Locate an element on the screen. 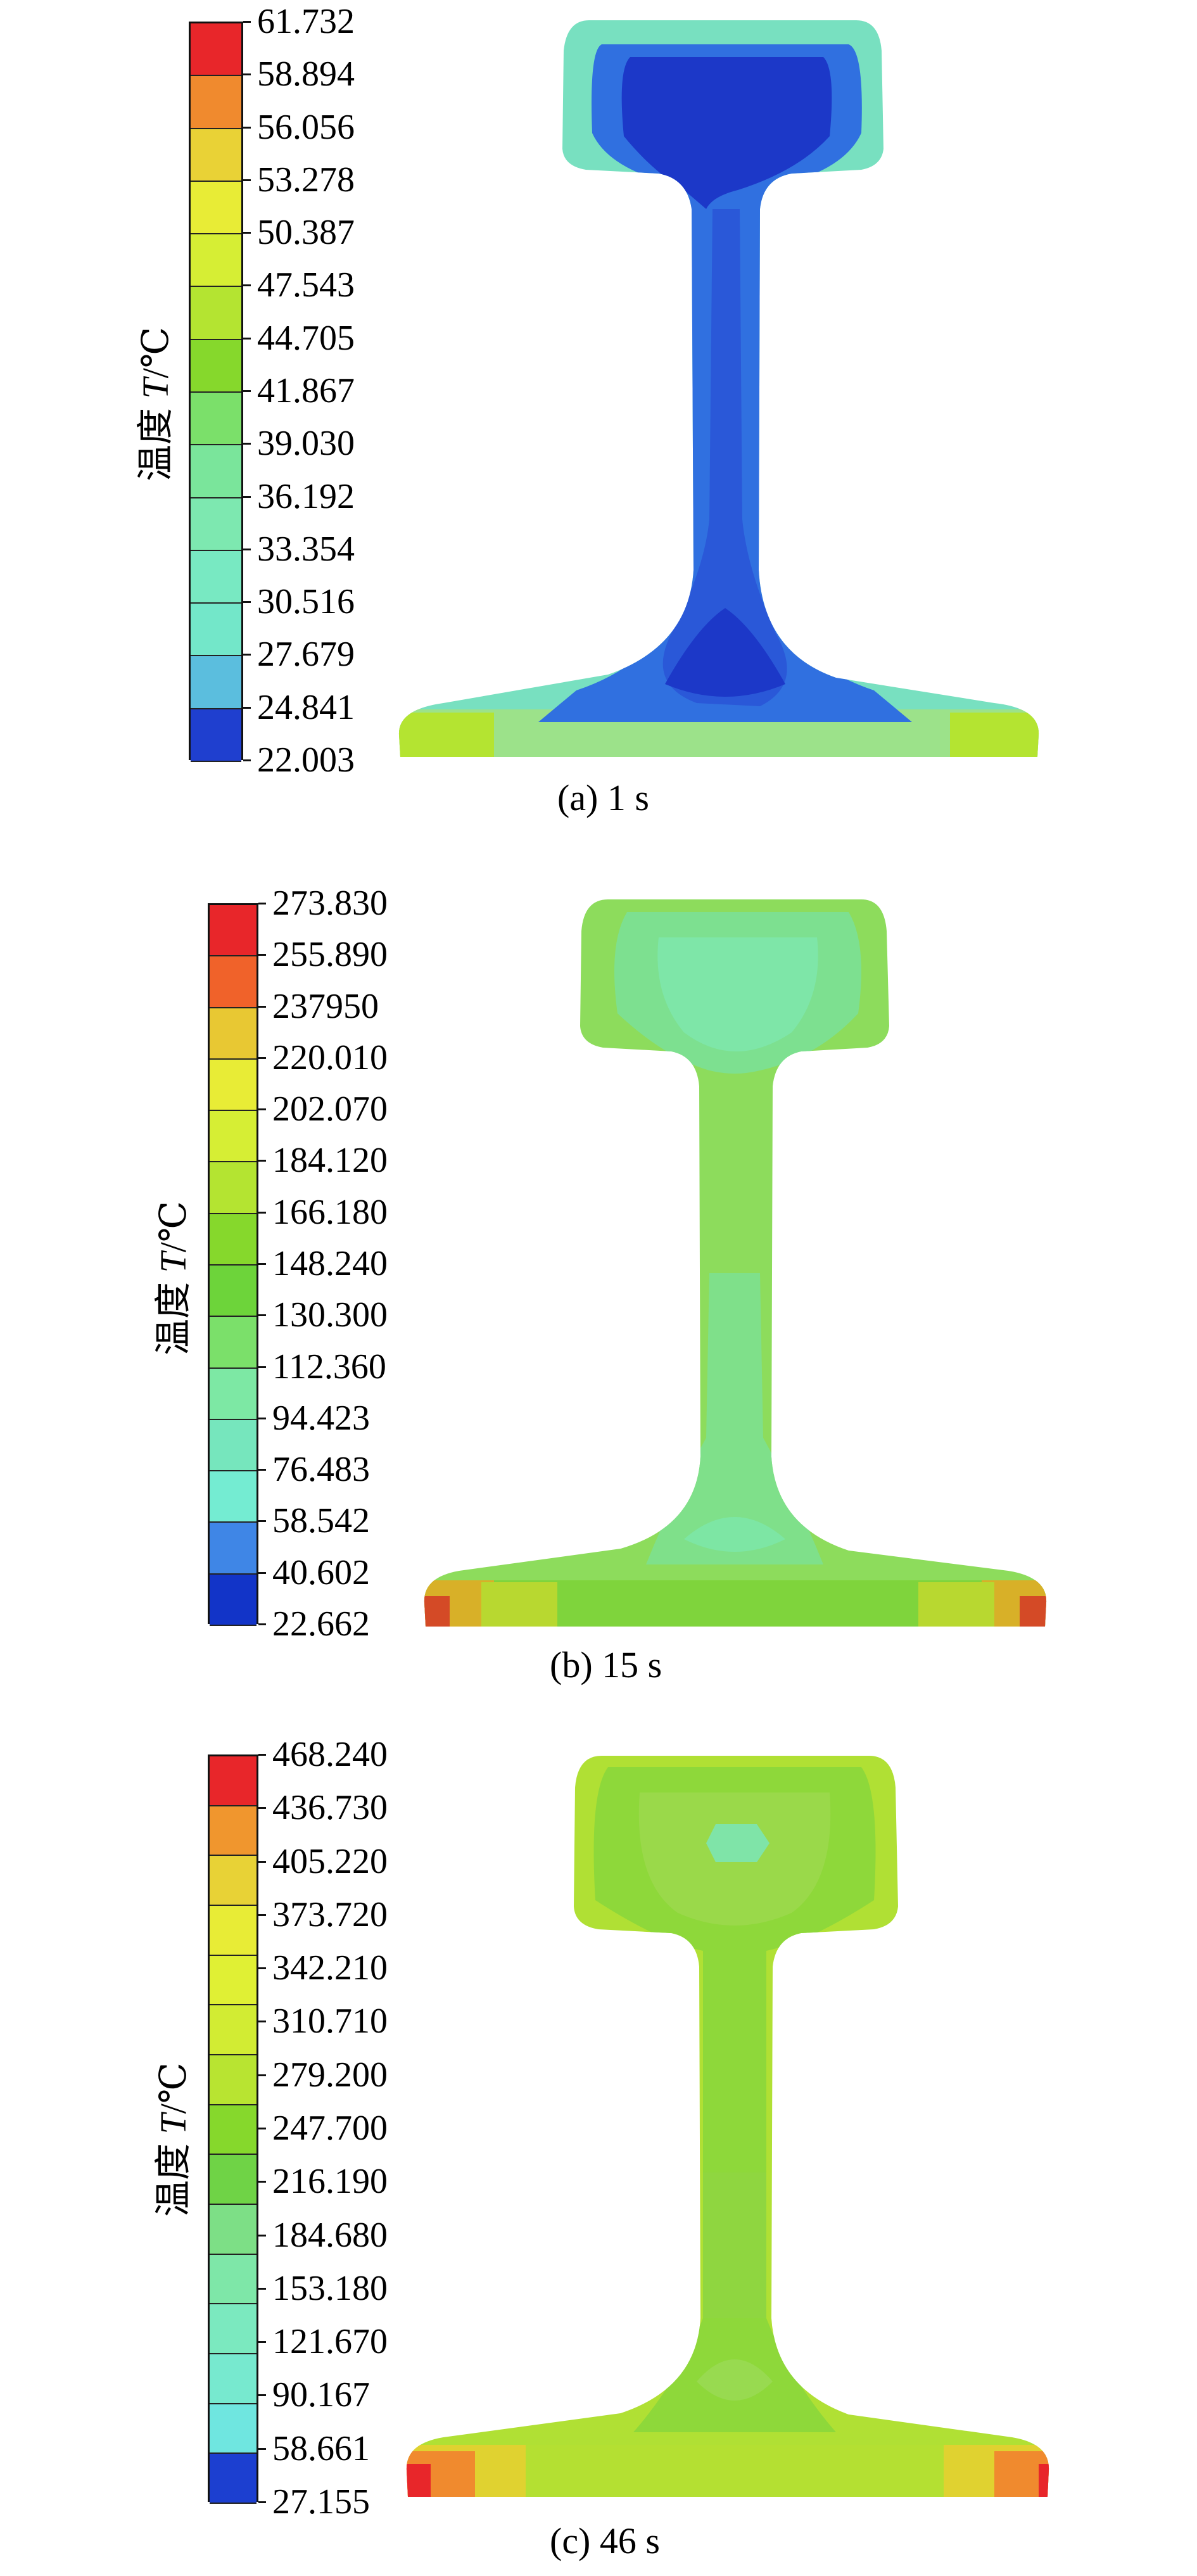 Image resolution: width=1197 pixels, height=2576 pixels. colorbar-tick-label: 40.602 is located at coordinates (321, 1572).